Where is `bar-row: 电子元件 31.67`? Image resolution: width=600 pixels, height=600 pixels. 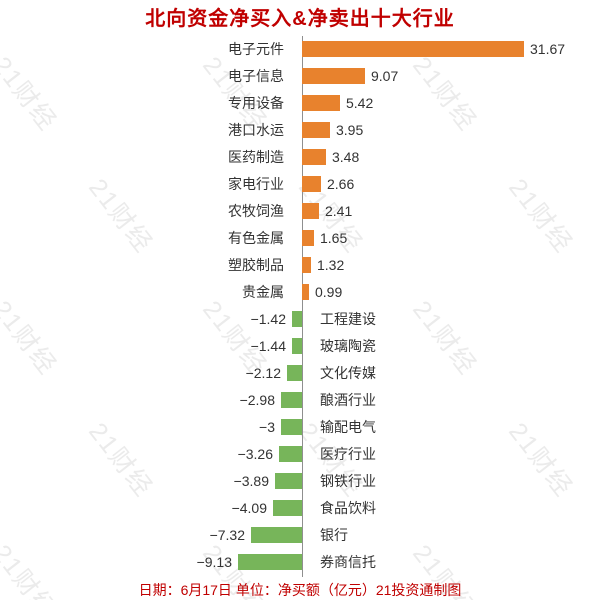
bar-row: 电子元件 31.67 is located at coordinates (300, 49).